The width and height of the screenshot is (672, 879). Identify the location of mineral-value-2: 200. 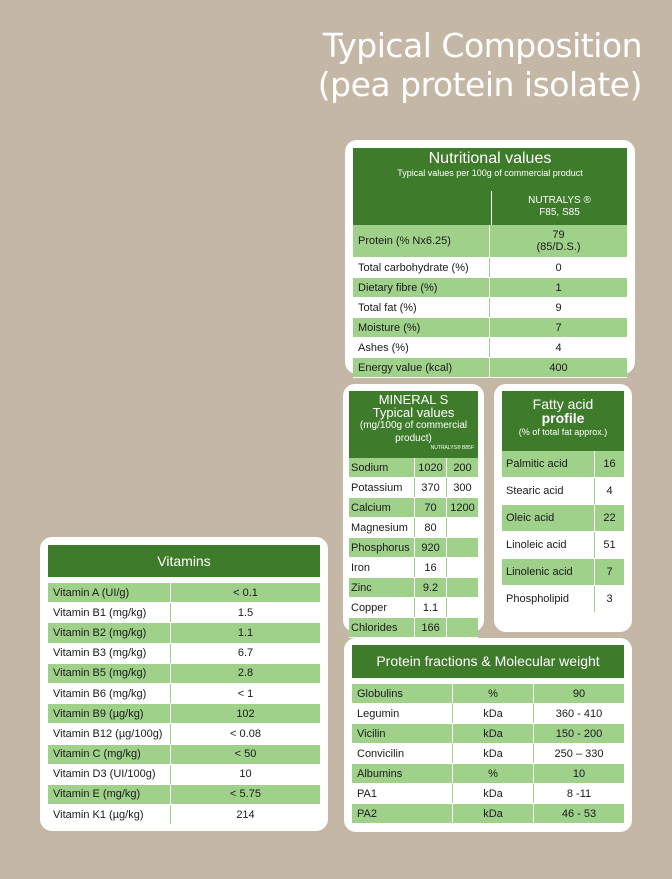
(462, 468).